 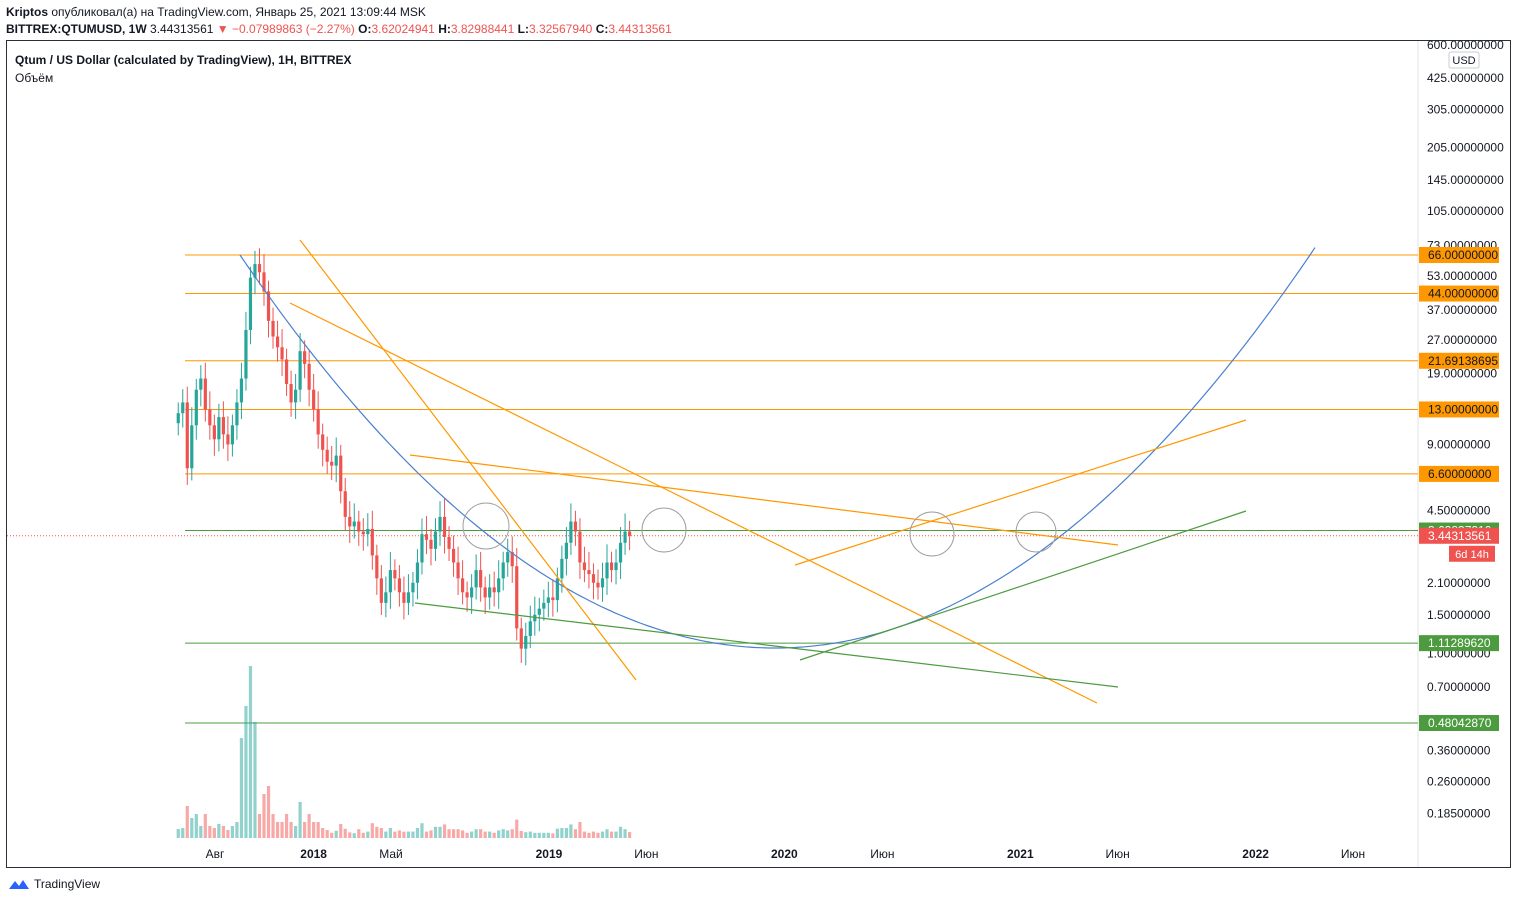 I want to click on open-label: O:, so click(x=365, y=29).